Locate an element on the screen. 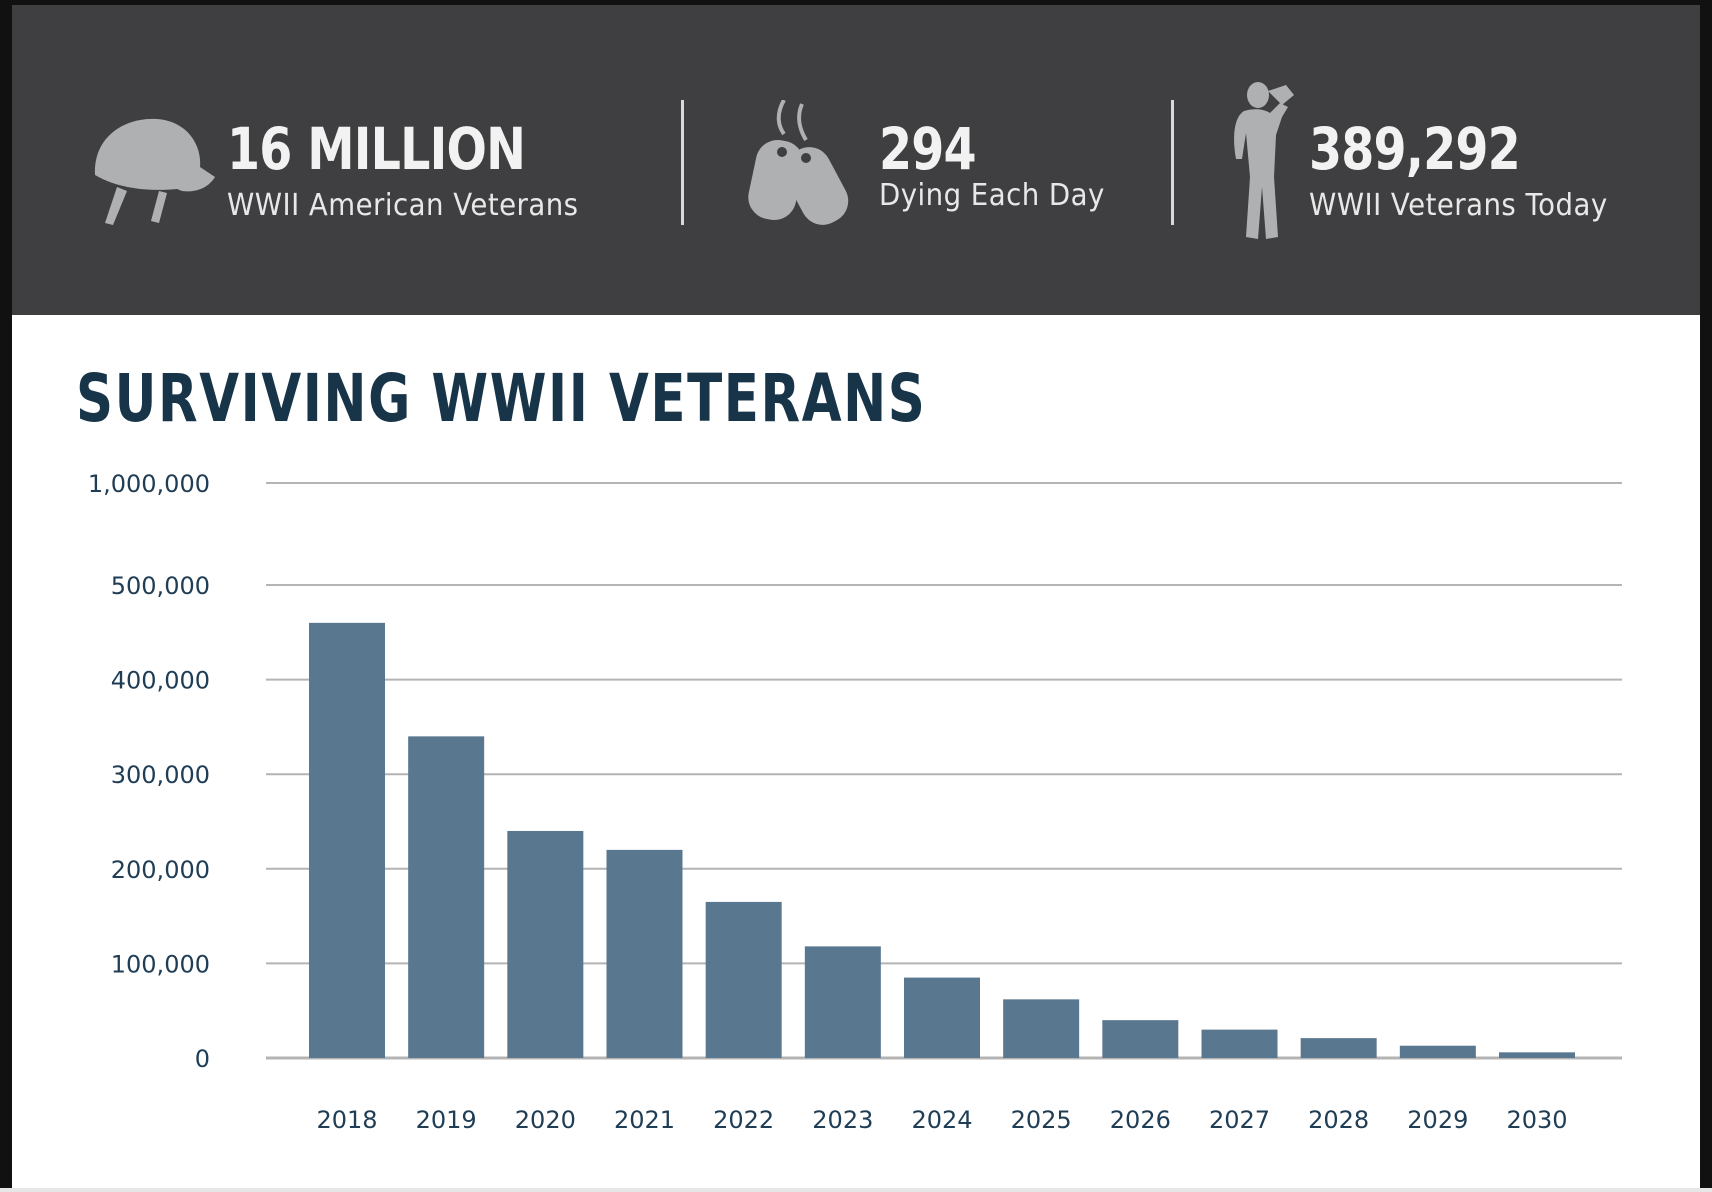 This screenshot has height=1192, width=1712. x-tick-label: 2025 is located at coordinates (1041, 1120).